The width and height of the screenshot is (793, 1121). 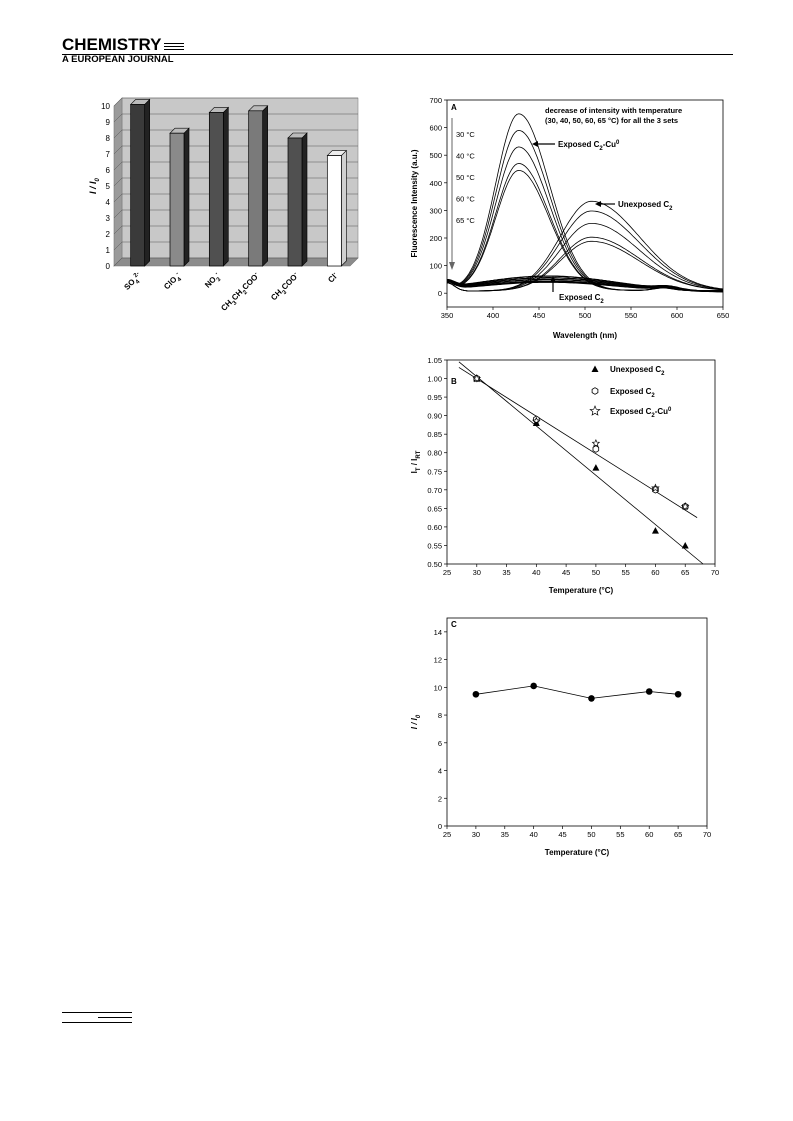 What do you see at coordinates (435, 266) in the screenshot?
I see `y-tick-label: 100` at bounding box center [435, 266].